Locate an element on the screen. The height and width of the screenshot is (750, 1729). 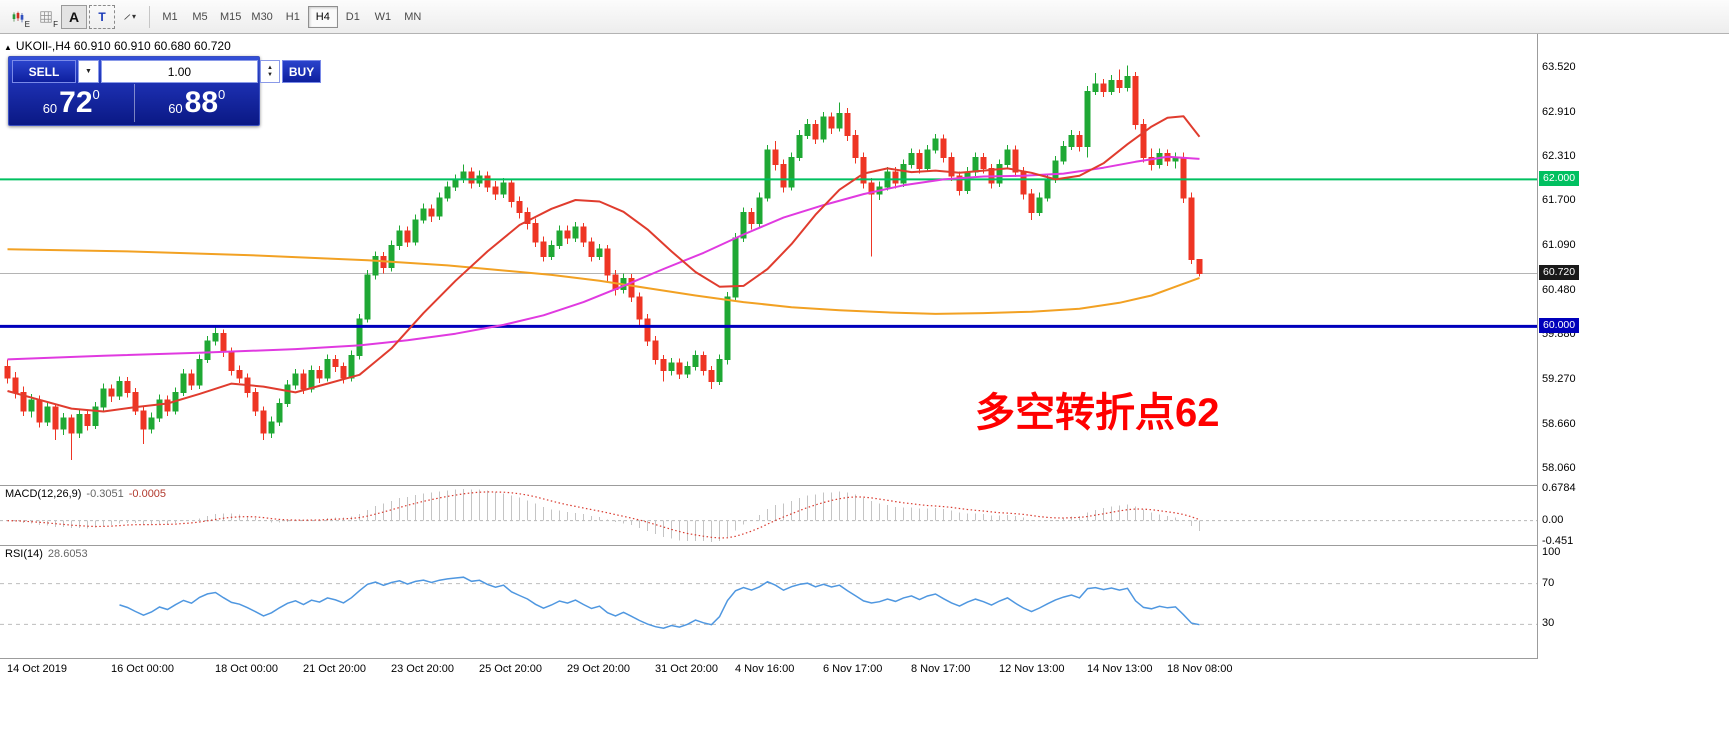
rsi-axis-label: 100 is located at coordinates (1551, 552).